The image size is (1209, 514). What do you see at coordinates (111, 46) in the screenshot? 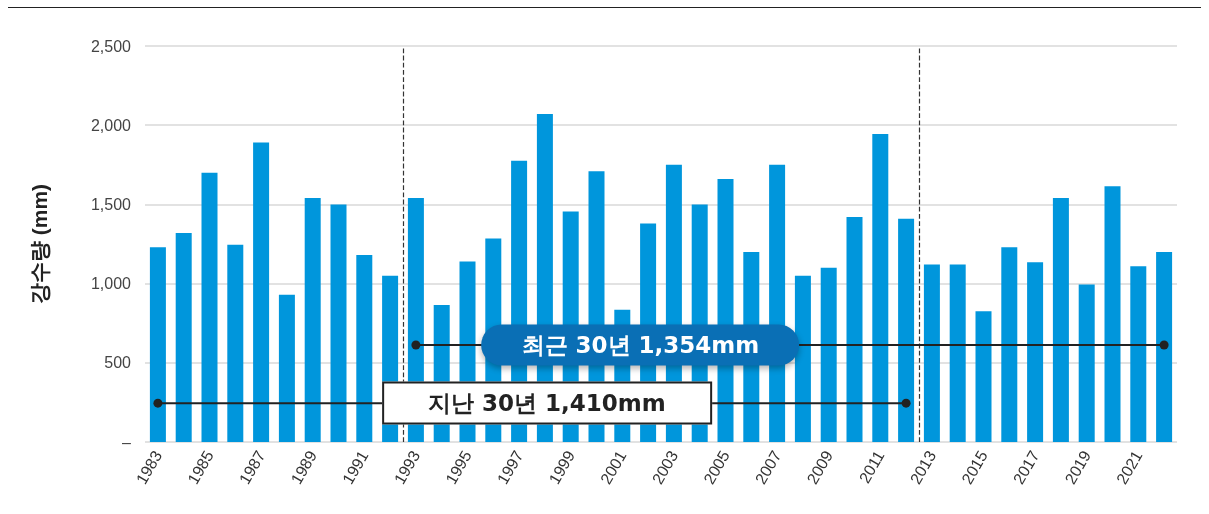
I see `y-tick-label: 2,500` at bounding box center [111, 46].